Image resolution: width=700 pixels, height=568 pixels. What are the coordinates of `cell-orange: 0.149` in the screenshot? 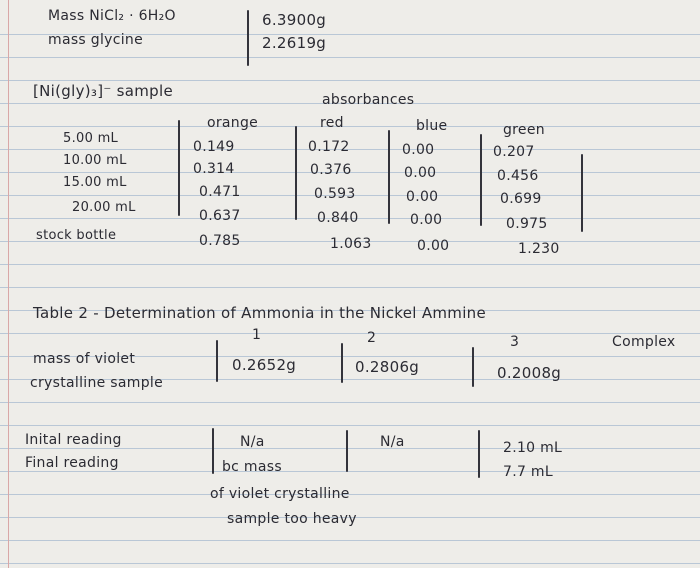 It's located at (214, 147).